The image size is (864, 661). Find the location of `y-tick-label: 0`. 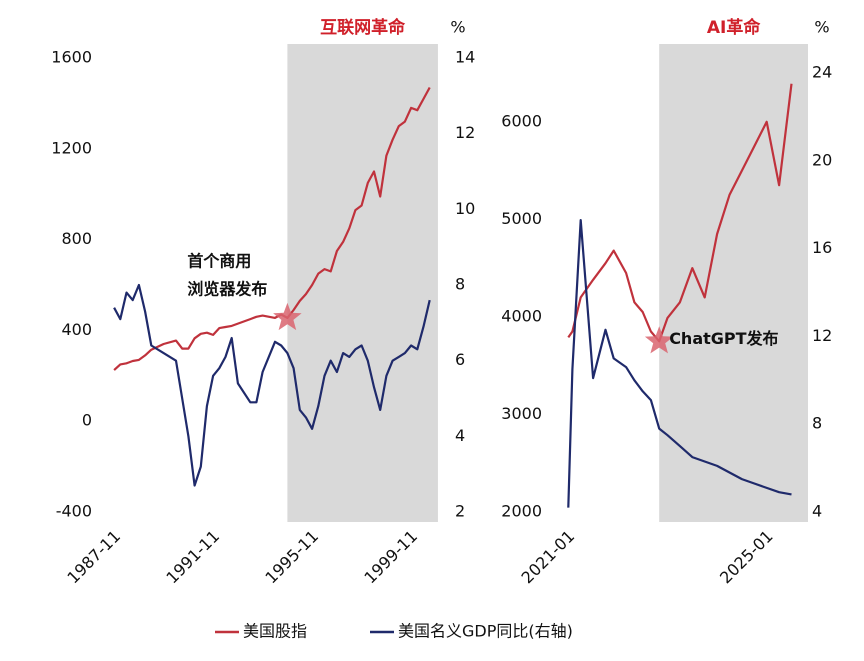

y-tick-label: 0 is located at coordinates (87, 420).